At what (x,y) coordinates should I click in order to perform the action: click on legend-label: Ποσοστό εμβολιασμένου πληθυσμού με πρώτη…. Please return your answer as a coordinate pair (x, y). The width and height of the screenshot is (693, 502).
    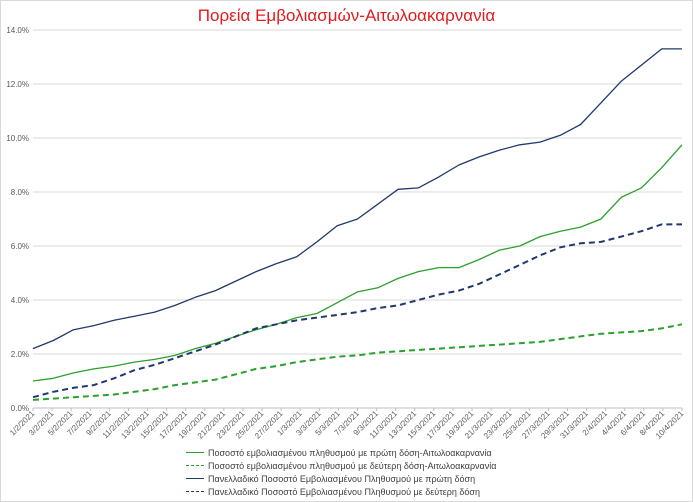
    Looking at the image, I should click on (350, 452).